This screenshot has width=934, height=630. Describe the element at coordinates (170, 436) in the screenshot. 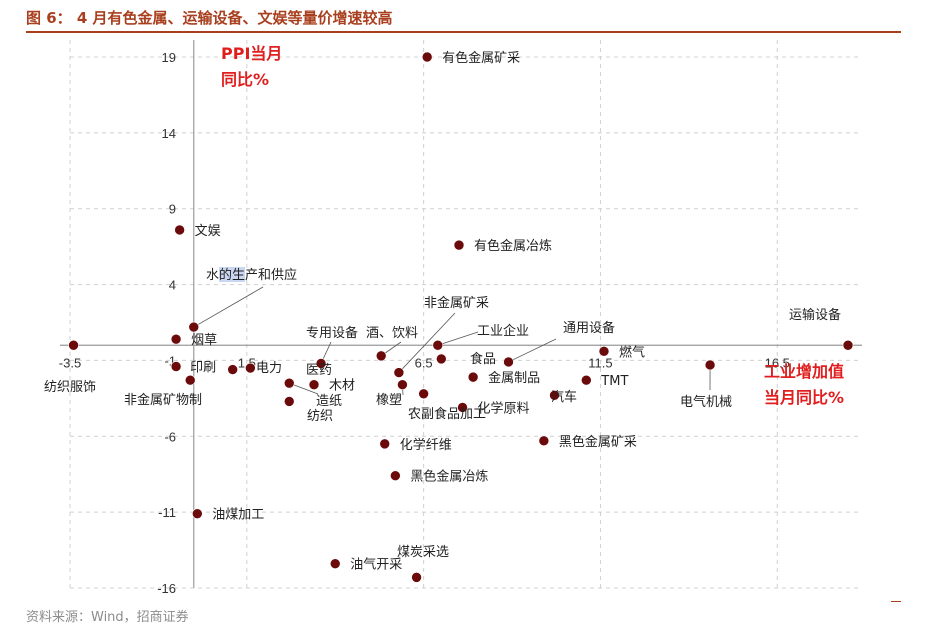

I see `y-tick-label: -6` at that location.